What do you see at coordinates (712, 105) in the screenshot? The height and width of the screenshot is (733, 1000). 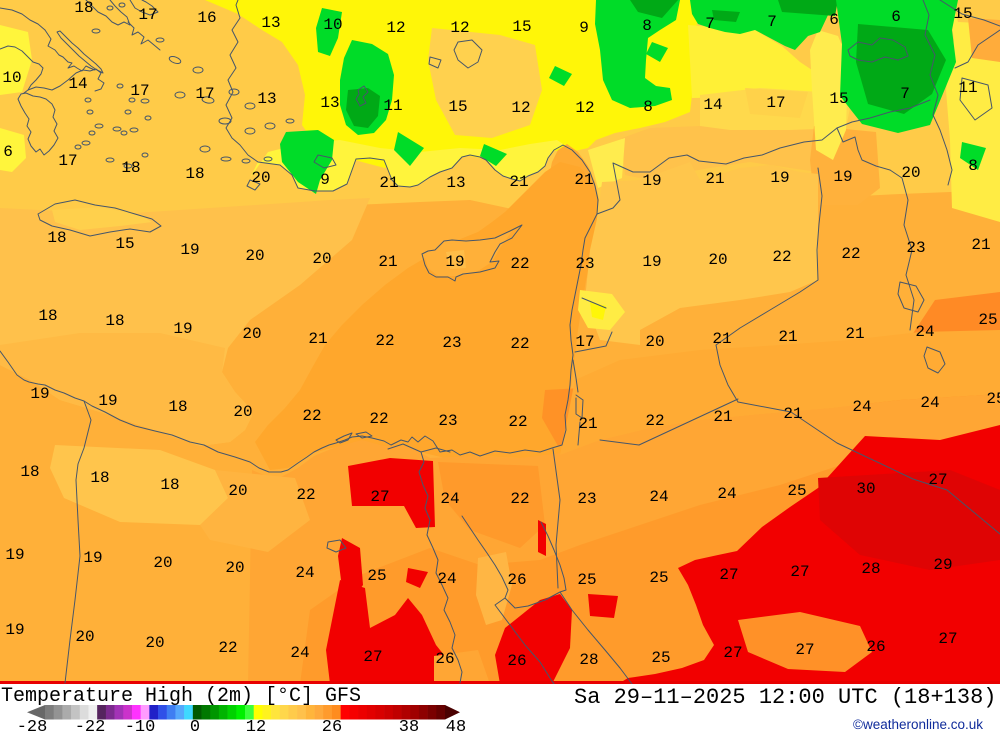 I see `svg-text: 14` at bounding box center [712, 105].